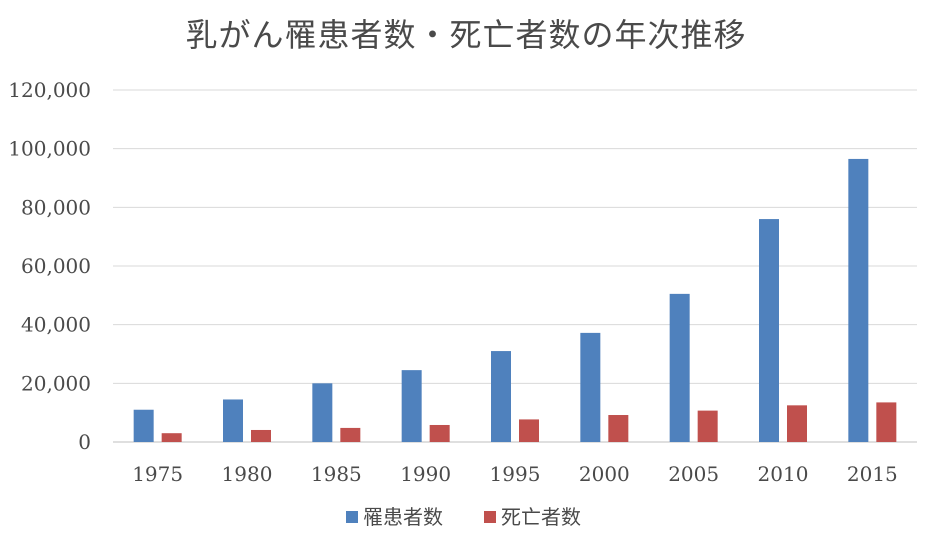 The height and width of the screenshot is (559, 932). Describe the element at coordinates (84, 442) in the screenshot. I see `y-tick-label: 0` at that location.